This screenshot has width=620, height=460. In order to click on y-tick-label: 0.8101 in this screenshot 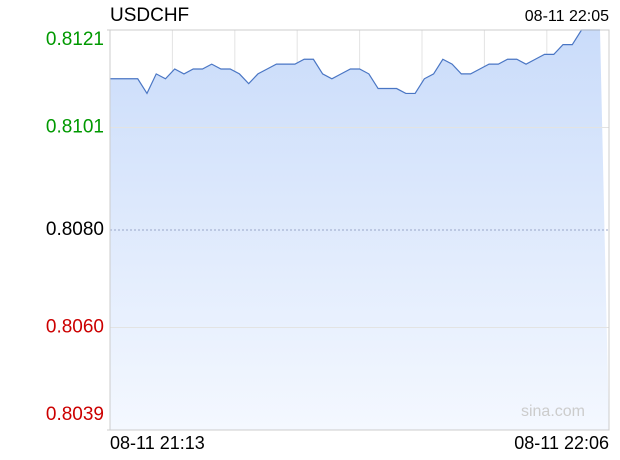, I will do `click(75, 127)`.